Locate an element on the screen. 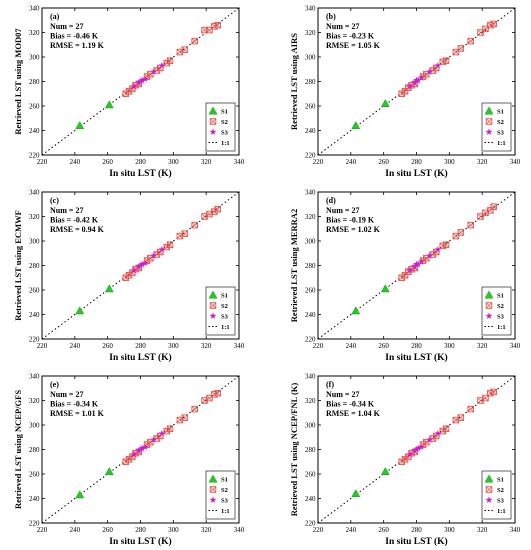 The image size is (531, 550). x-tick-label: 240 is located at coordinates (351, 530).